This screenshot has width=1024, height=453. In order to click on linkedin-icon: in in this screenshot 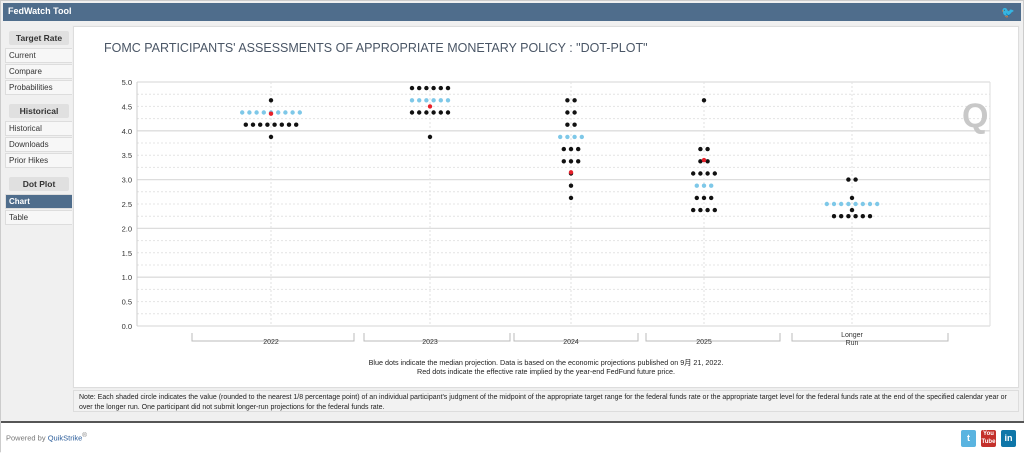, I will do `click(1008, 438)`.